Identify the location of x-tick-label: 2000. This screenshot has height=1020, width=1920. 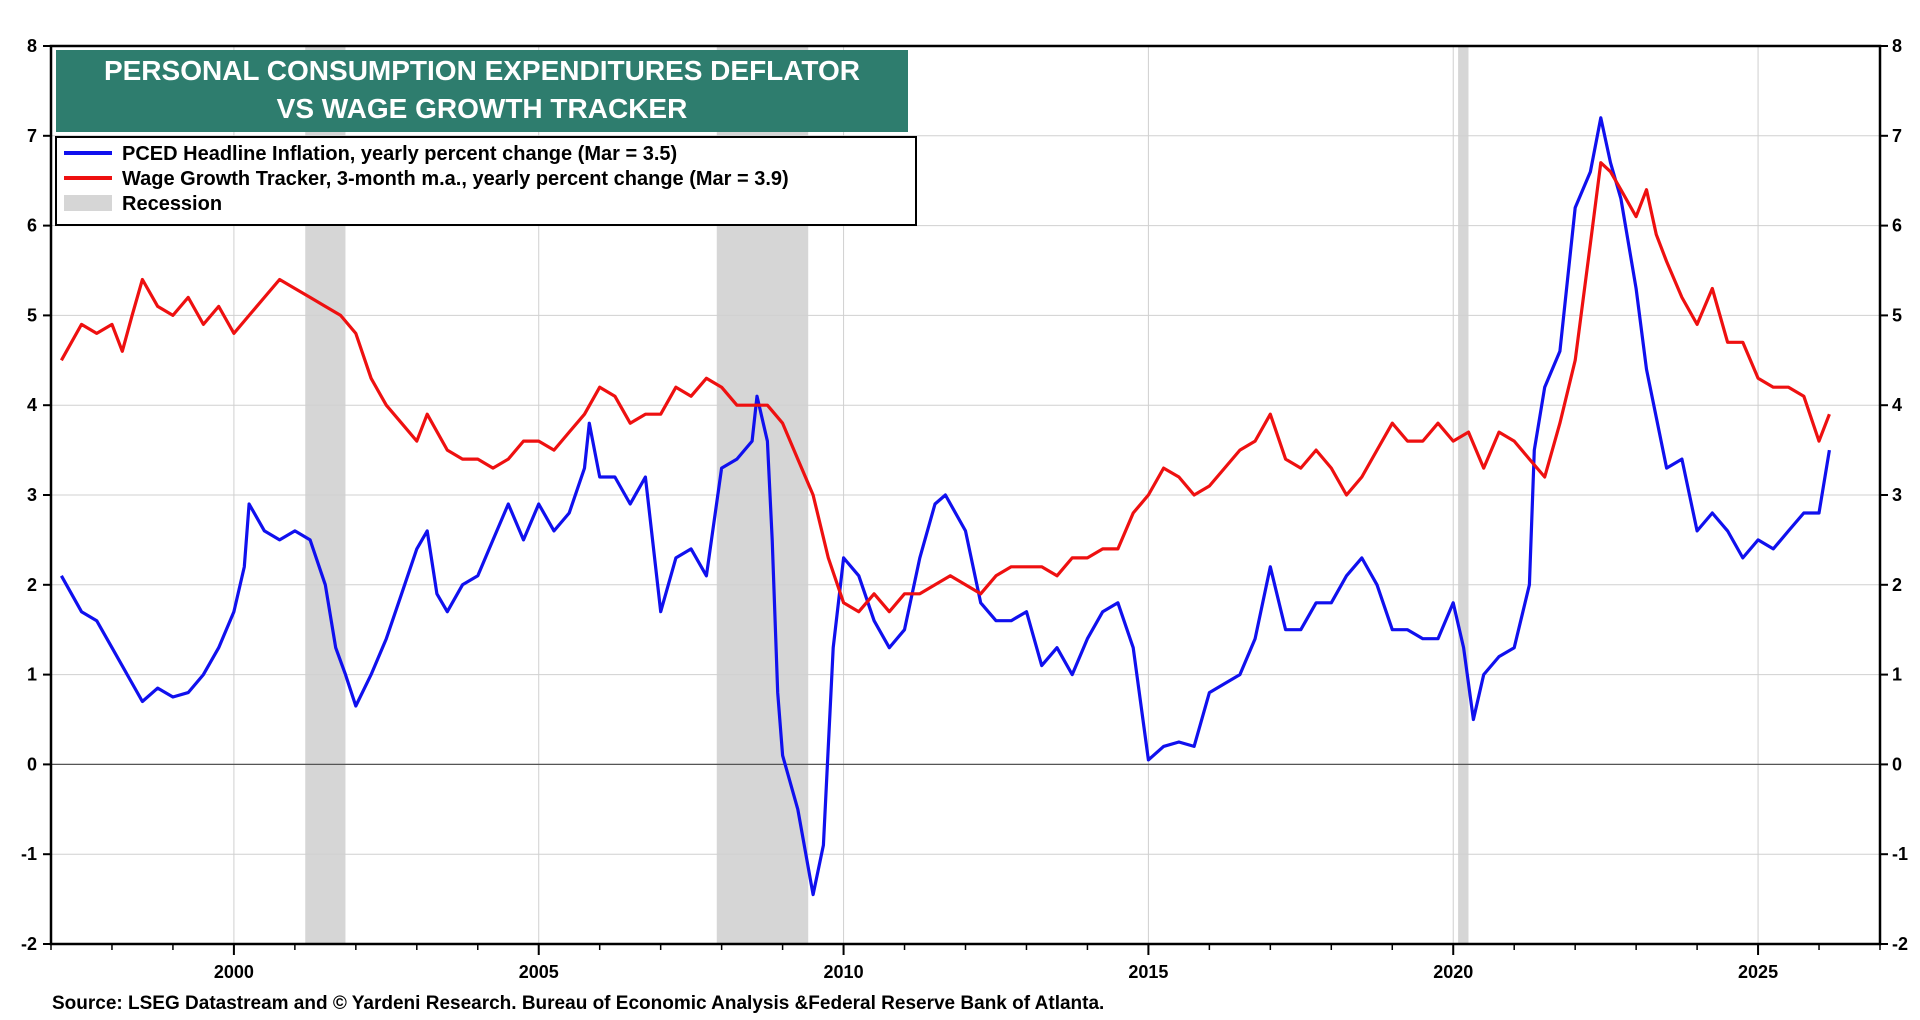
(234, 972).